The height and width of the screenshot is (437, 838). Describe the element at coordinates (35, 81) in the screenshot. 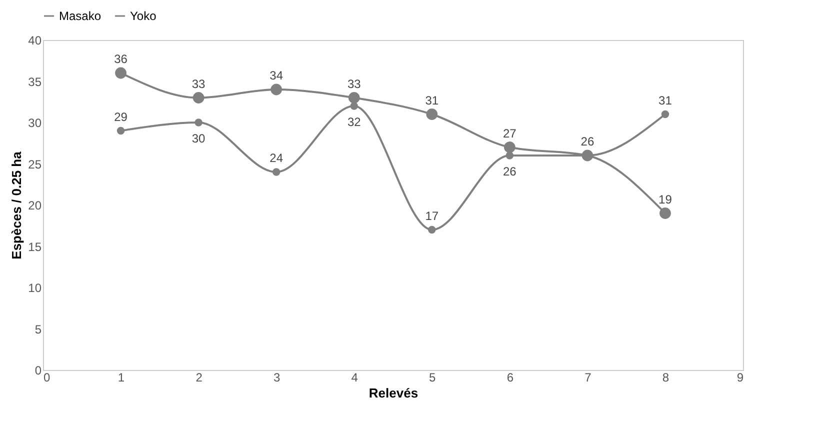

I see `y-tick-label: 35` at that location.